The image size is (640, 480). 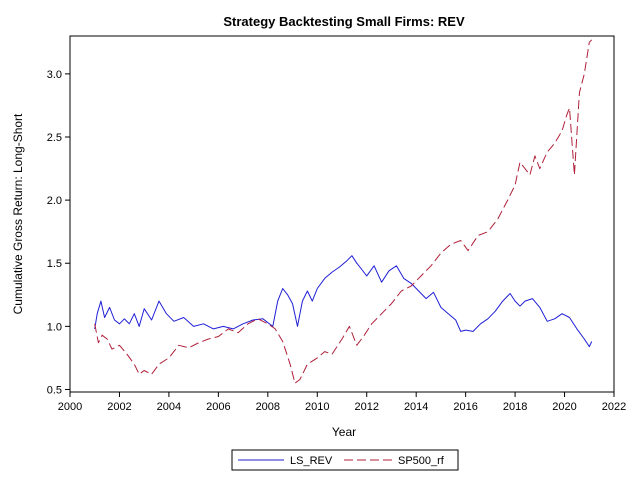 What do you see at coordinates (58, 232) in the screenshot?
I see `y-axis: 0.5 1.0 1.5 2.0 2.5 3.0` at bounding box center [58, 232].